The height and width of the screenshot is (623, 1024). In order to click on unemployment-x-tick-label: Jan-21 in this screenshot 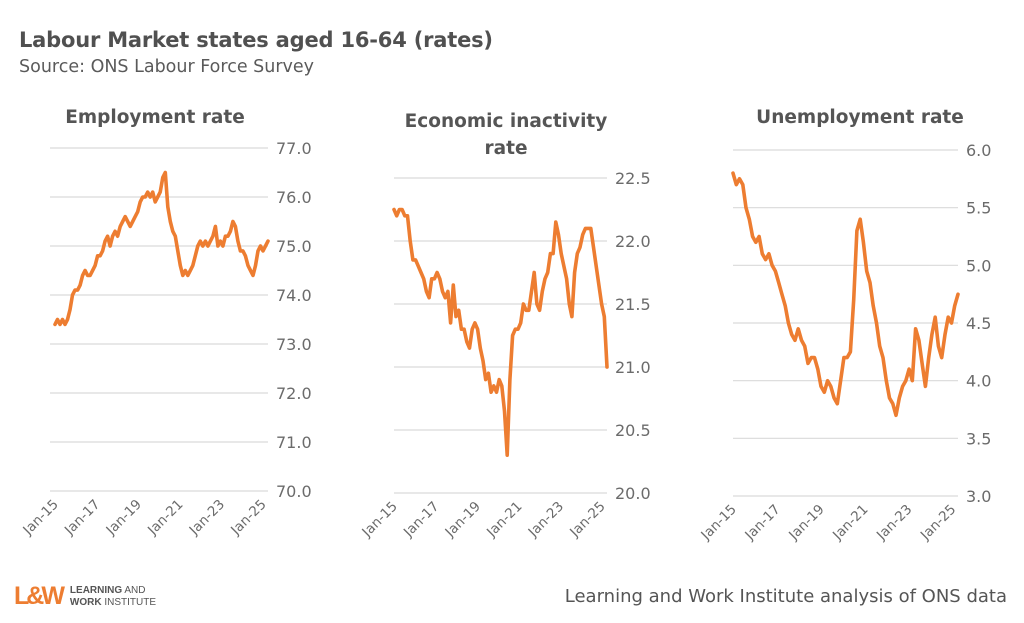, I will do `click(850, 523)`.